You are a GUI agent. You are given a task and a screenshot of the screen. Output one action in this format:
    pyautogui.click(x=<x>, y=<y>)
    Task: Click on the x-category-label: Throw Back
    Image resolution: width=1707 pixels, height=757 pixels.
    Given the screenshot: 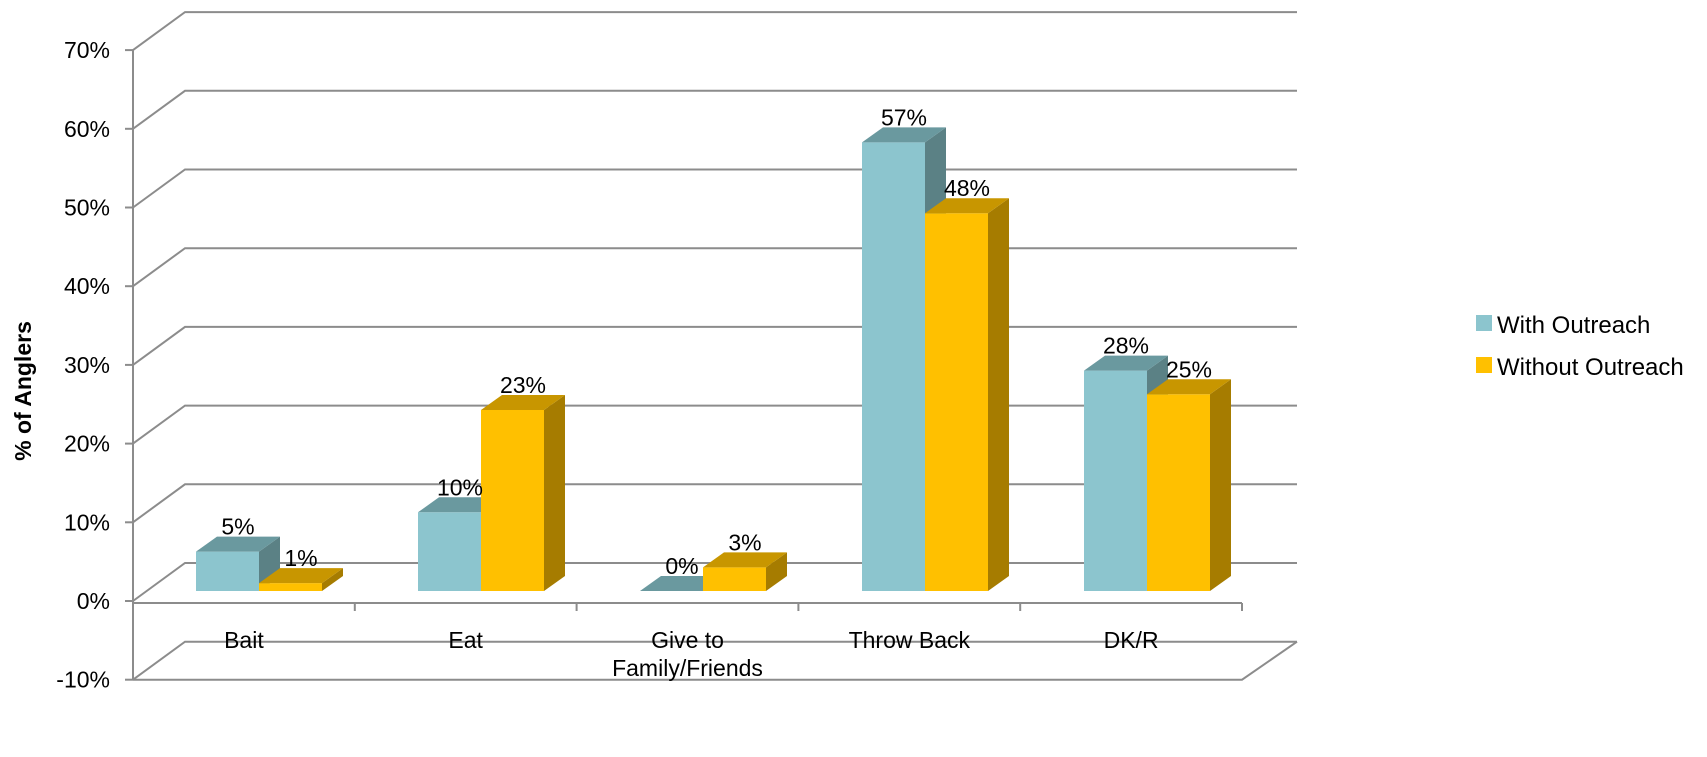 What is the action you would take?
    pyautogui.click(x=910, y=640)
    